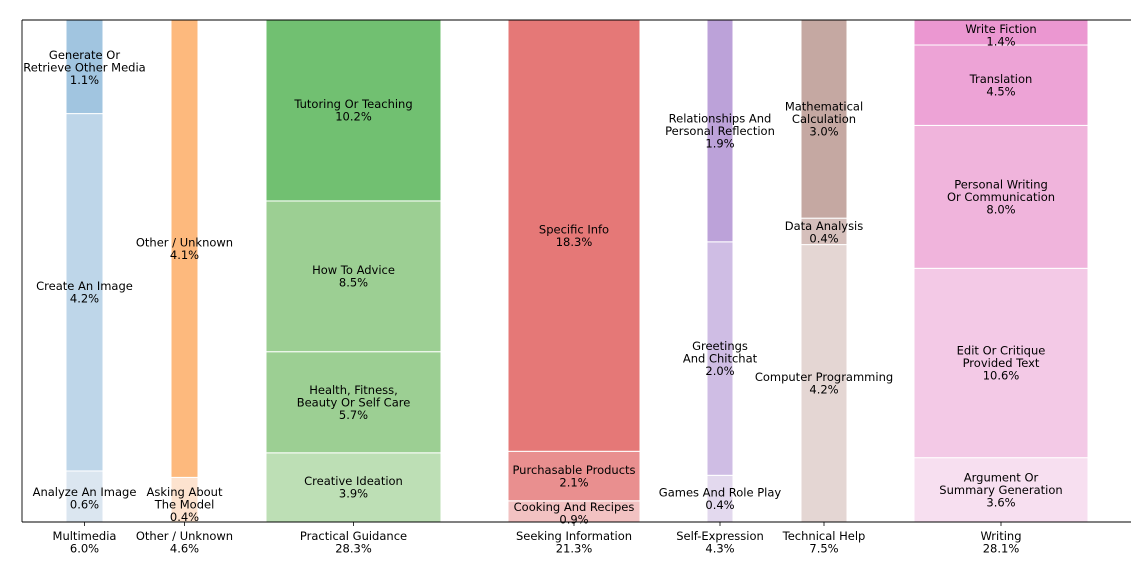 The height and width of the screenshot is (565, 1131). I want to click on bar-segment-other-unknown-other-unknown, so click(184, 248).